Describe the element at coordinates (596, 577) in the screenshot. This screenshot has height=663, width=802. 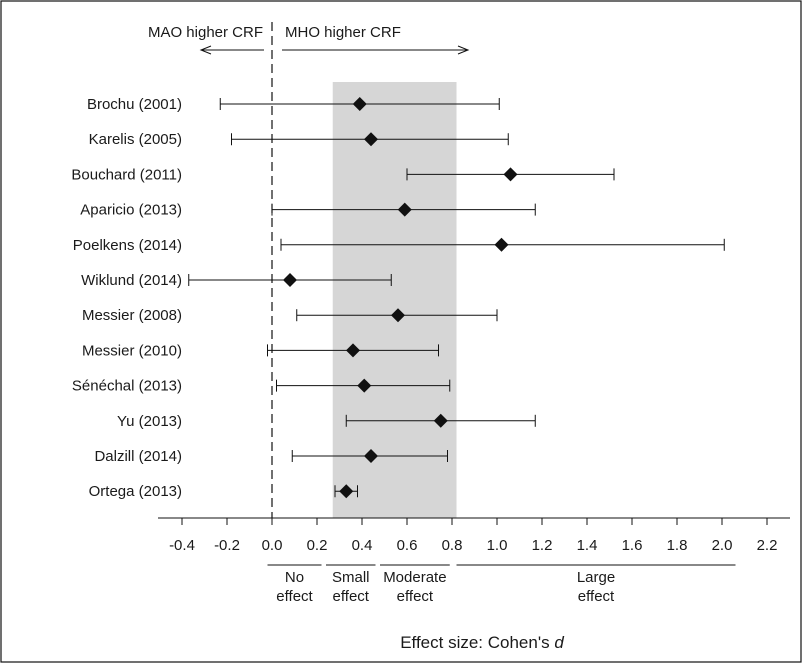
I see `effect-category-label-line1: Large` at that location.